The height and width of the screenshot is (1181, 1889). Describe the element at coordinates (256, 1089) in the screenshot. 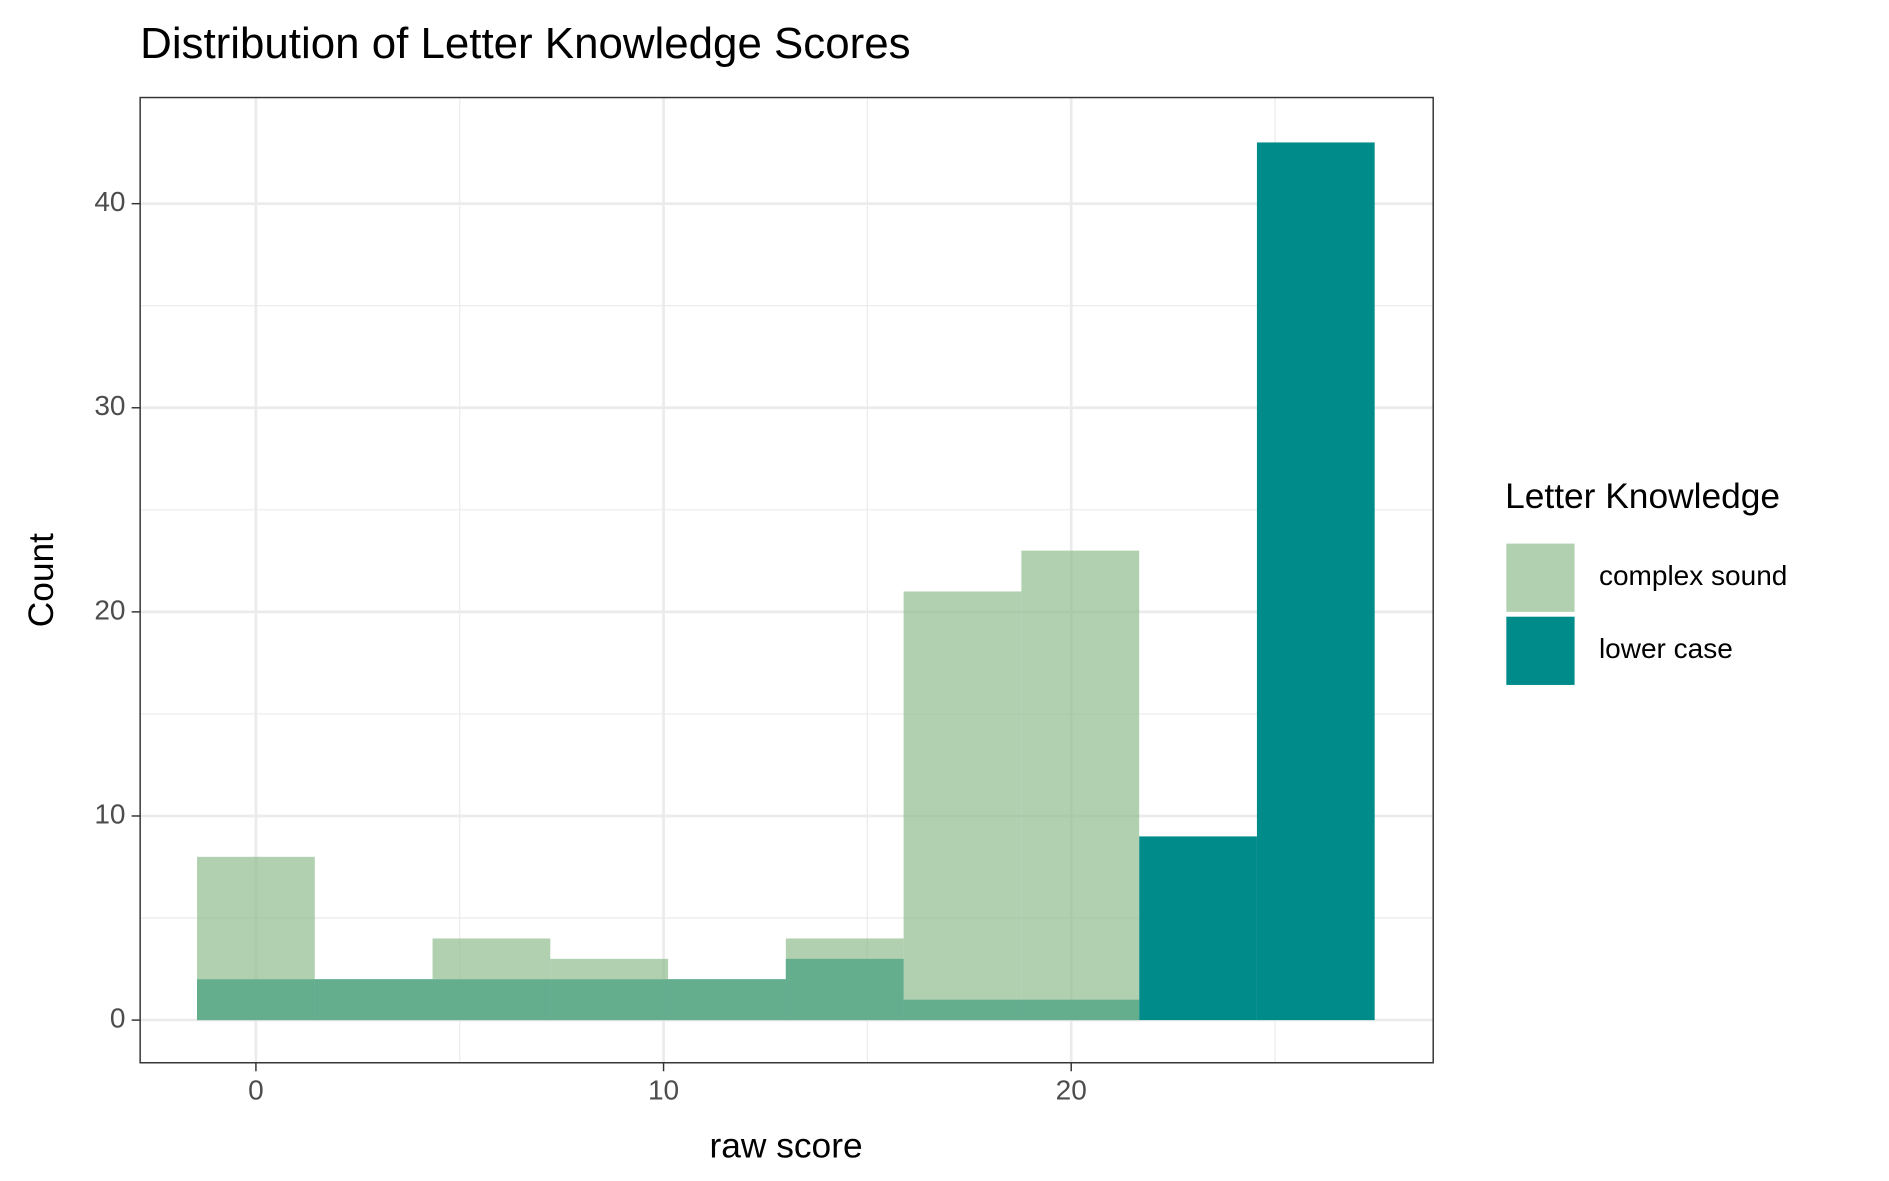

I see `x-tick-label: 0` at that location.